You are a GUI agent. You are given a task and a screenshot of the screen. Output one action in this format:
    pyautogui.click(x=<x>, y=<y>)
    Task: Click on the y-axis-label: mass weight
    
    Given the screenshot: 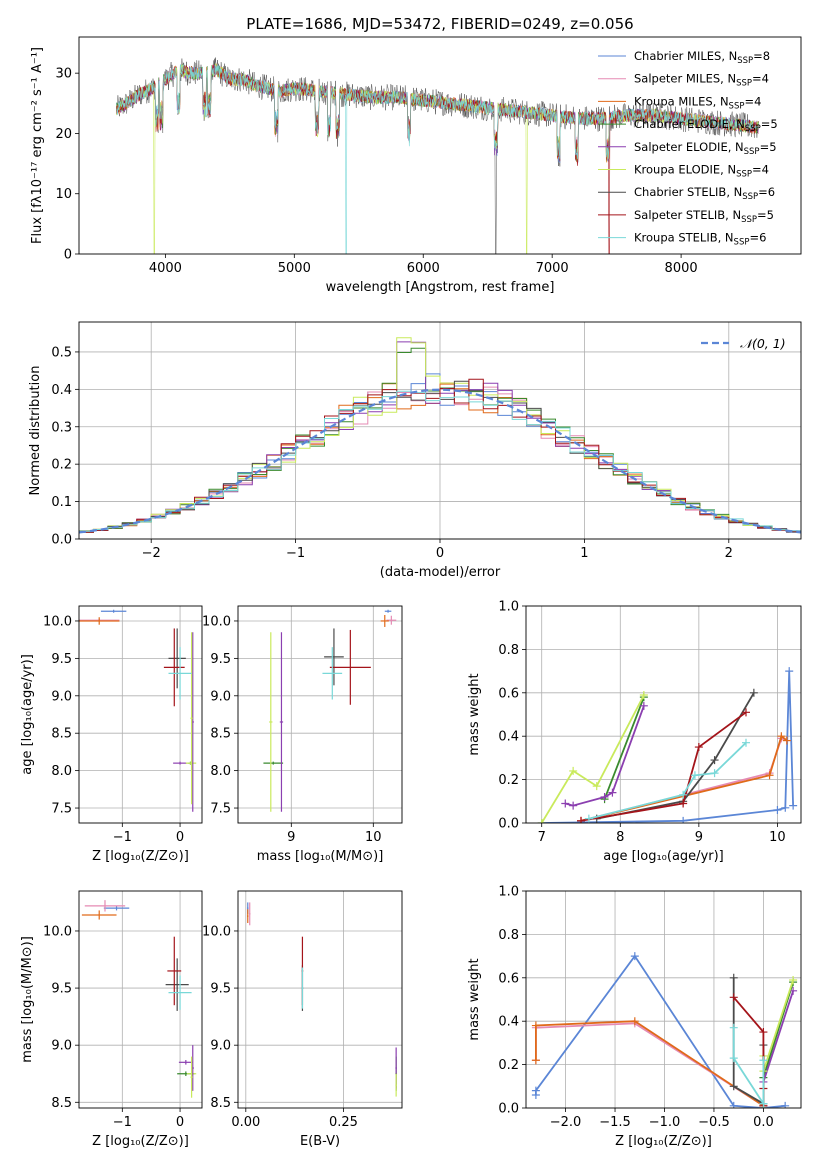 What is the action you would take?
    pyautogui.click(x=474, y=714)
    